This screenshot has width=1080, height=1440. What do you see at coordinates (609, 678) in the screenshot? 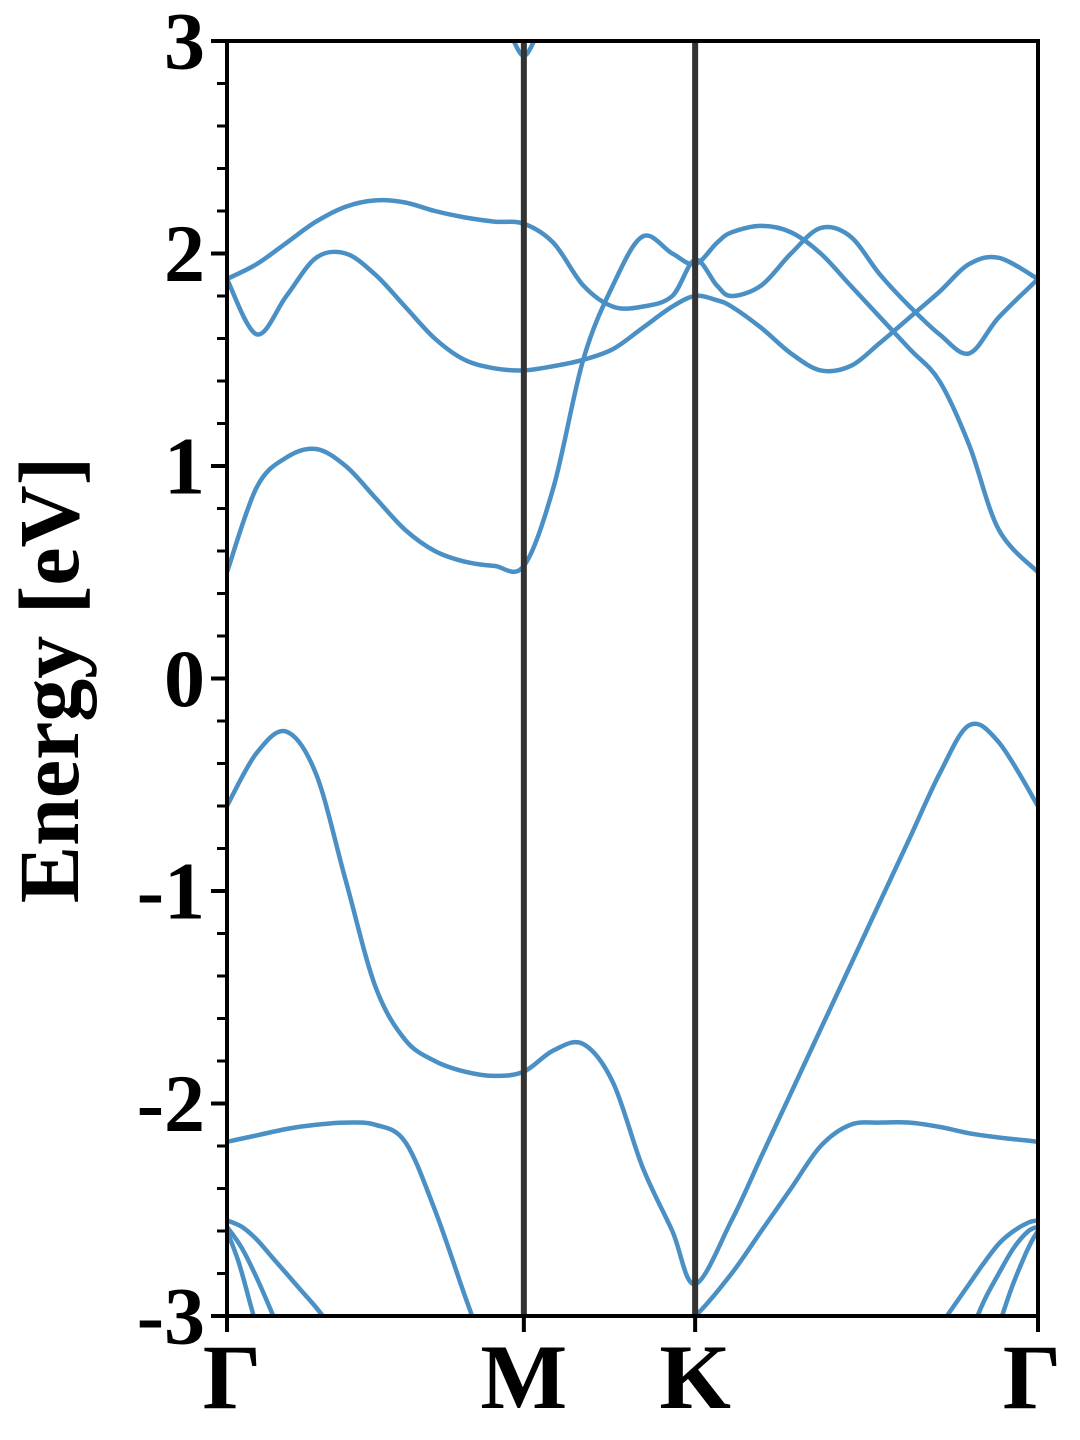
I see `high-symmetry-lines` at bounding box center [609, 678].